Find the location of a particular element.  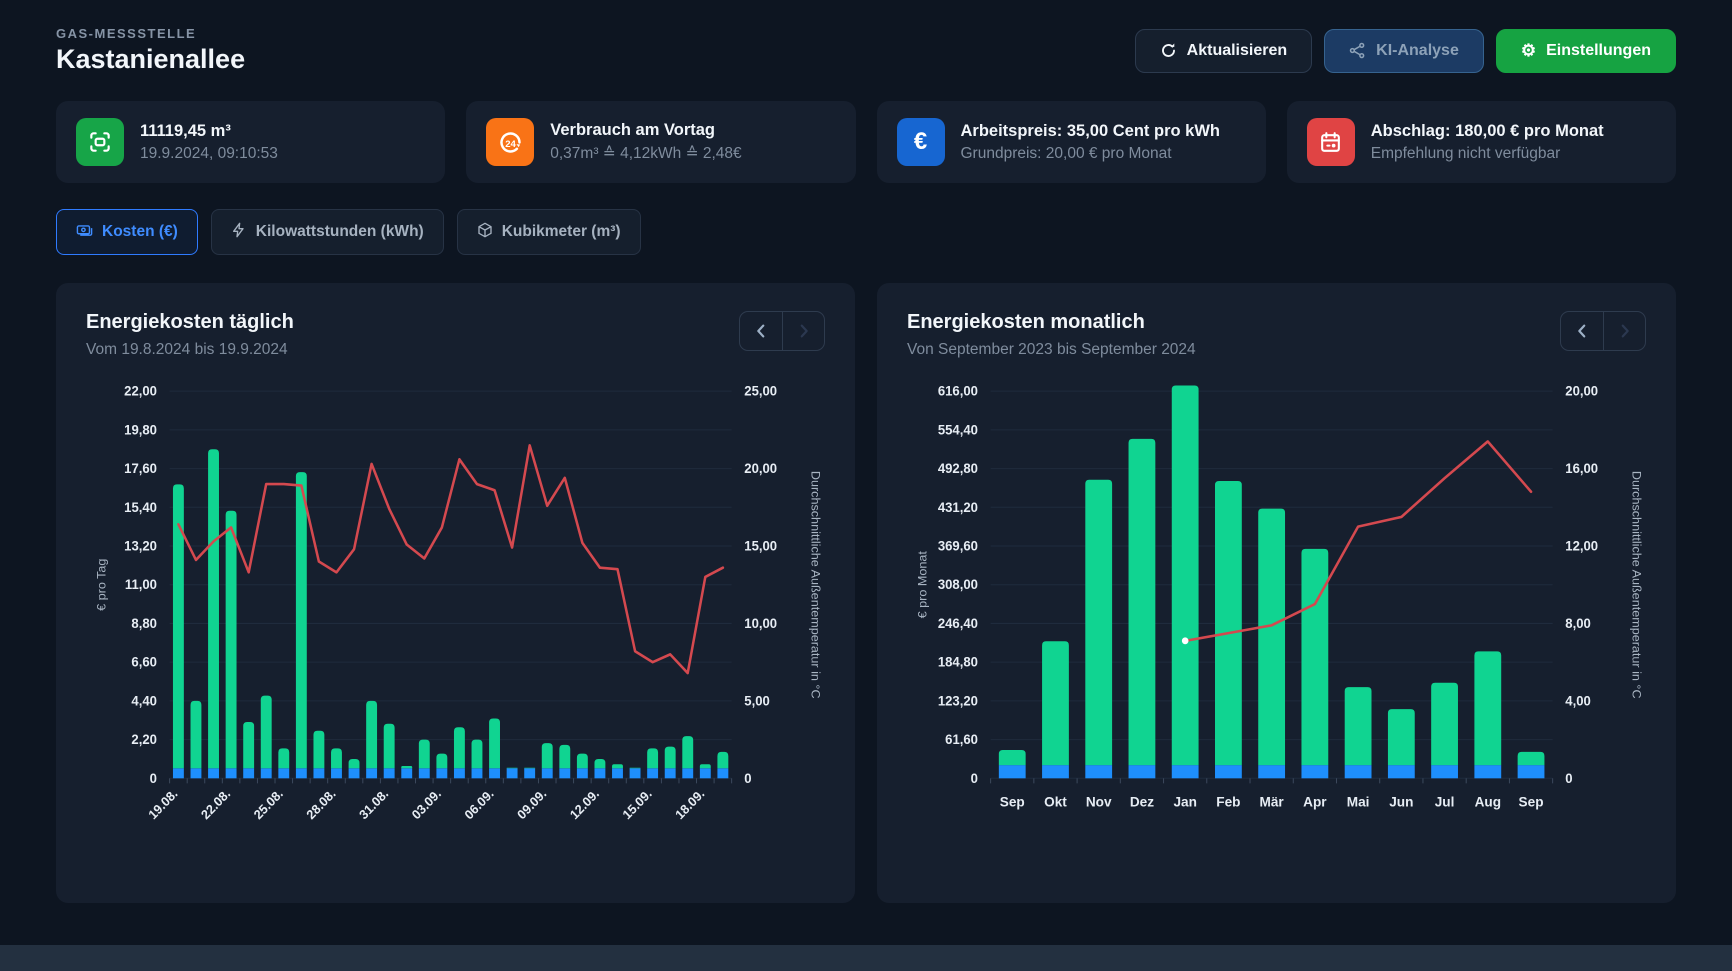

svg-text: Jul is located at coordinates (1445, 801).